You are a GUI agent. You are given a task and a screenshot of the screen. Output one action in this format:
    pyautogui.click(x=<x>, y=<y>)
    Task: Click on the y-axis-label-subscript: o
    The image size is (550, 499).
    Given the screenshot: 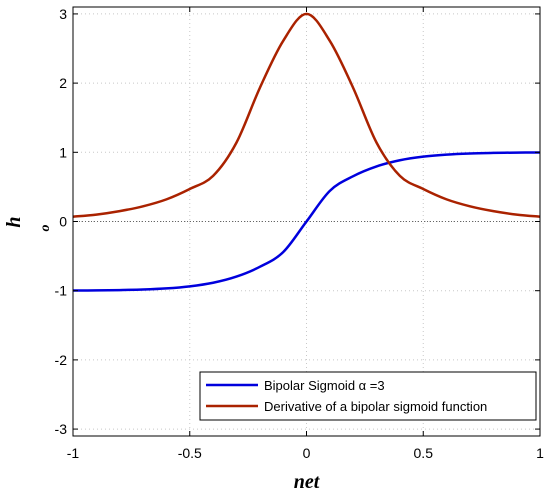 What is the action you would take?
    pyautogui.click(x=45, y=228)
    